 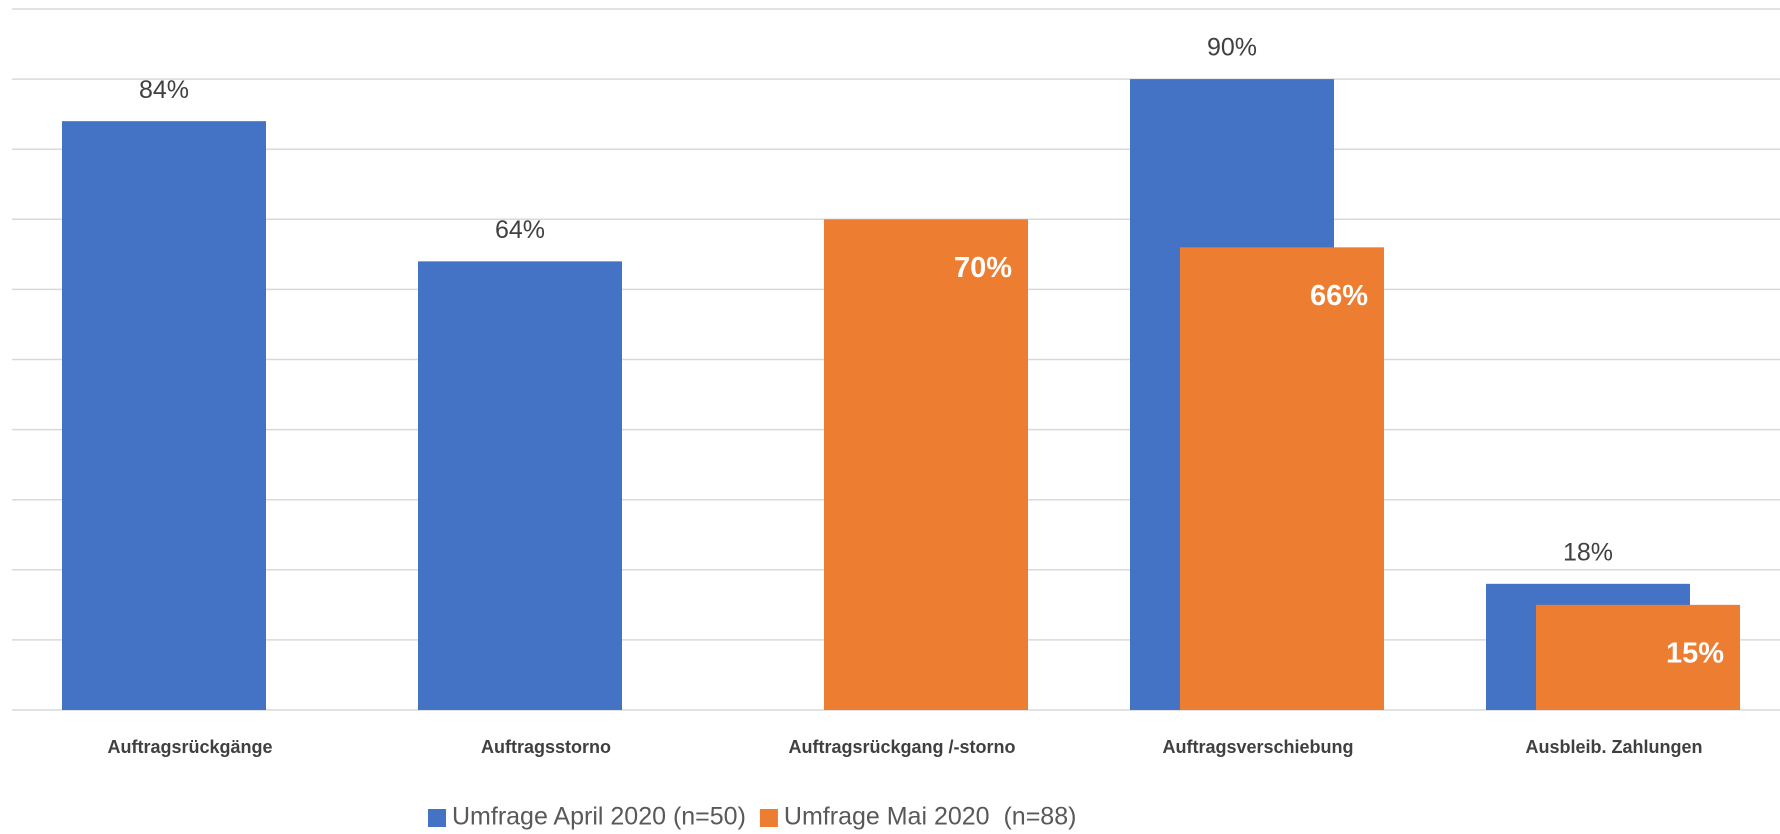 I want to click on legend-label: Umfrage April 2020 (n=50), so click(x=599, y=817).